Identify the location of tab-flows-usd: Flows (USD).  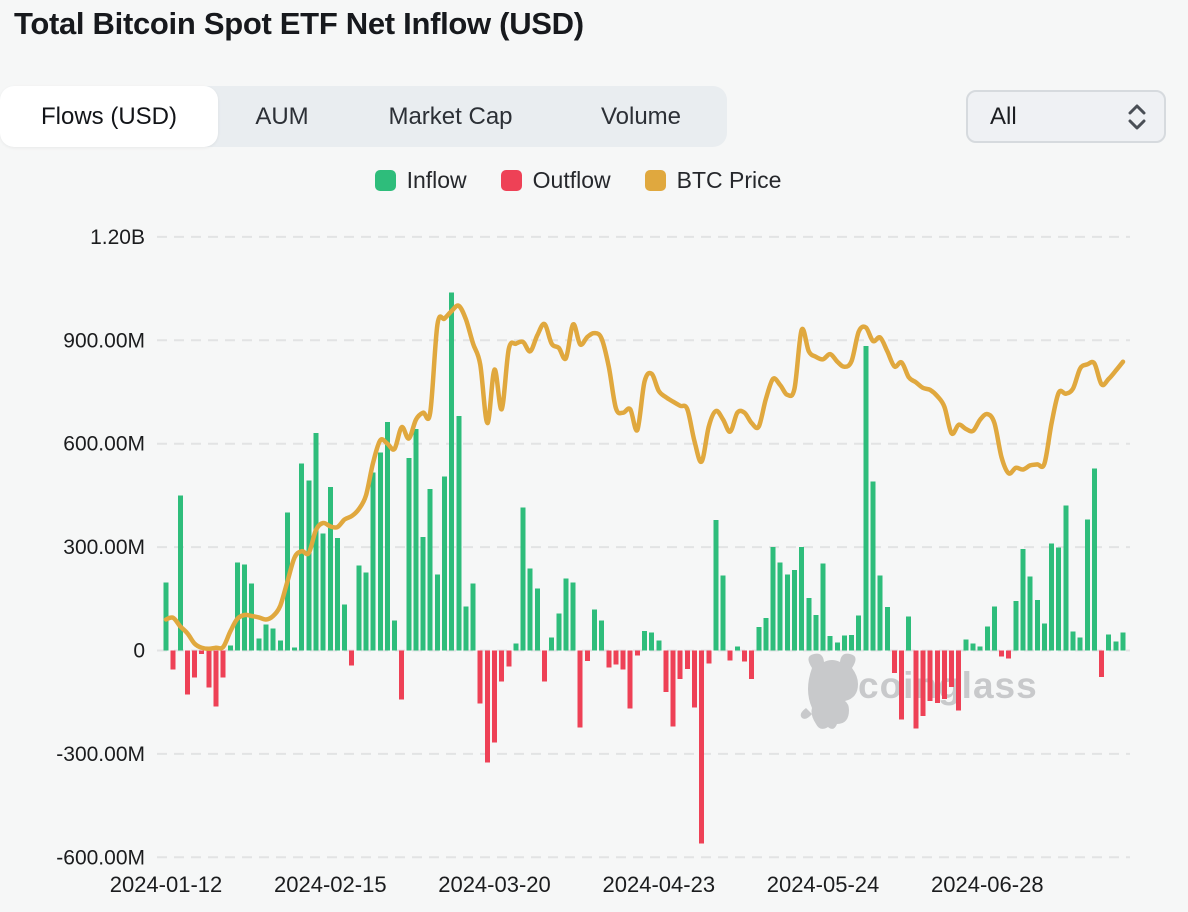
(109, 116).